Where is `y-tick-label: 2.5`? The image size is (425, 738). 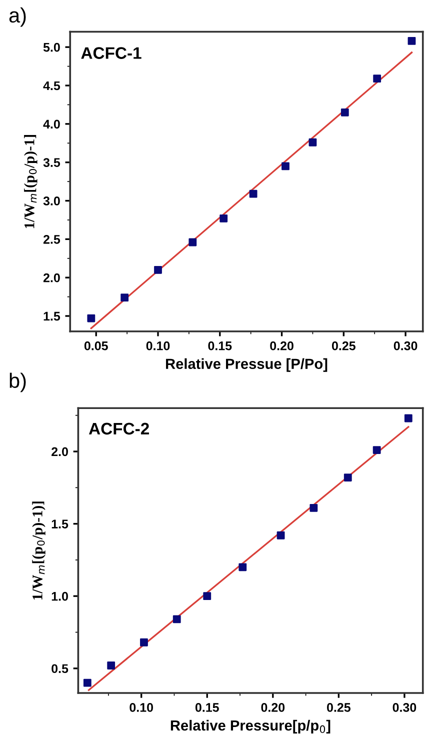
y-tick-label: 2.5 is located at coordinates (51, 239).